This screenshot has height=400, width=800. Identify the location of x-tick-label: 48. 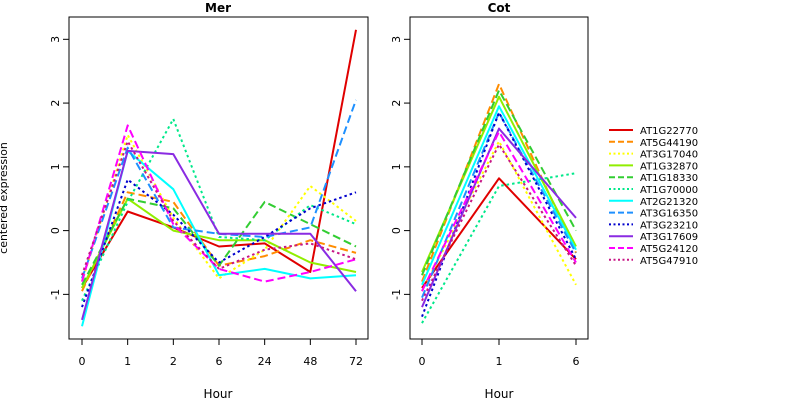
(310, 361).